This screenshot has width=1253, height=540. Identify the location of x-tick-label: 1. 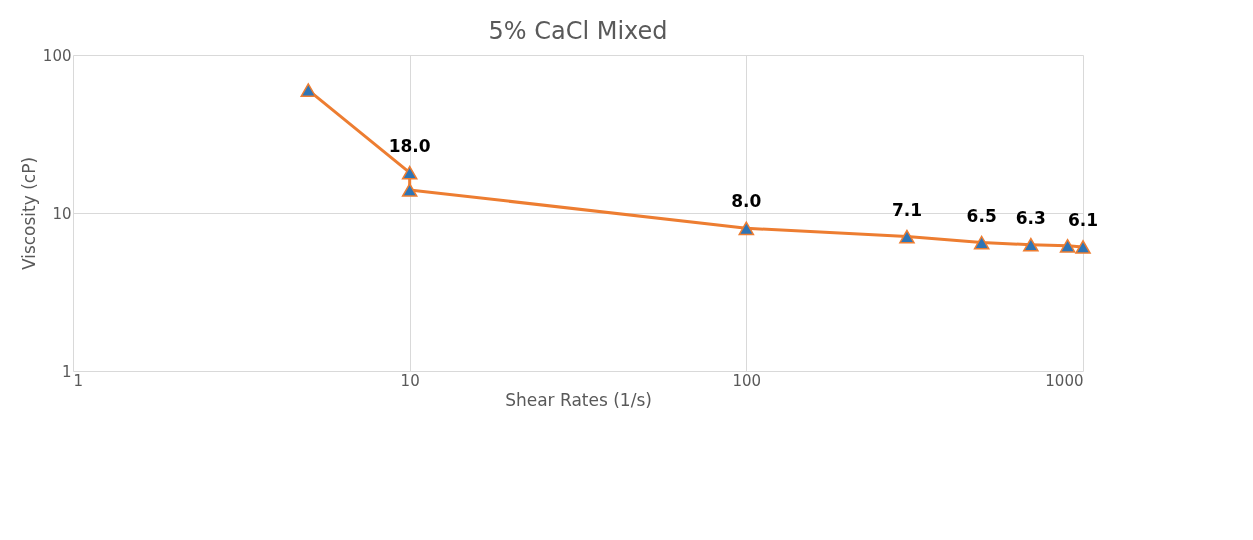
(78, 380).